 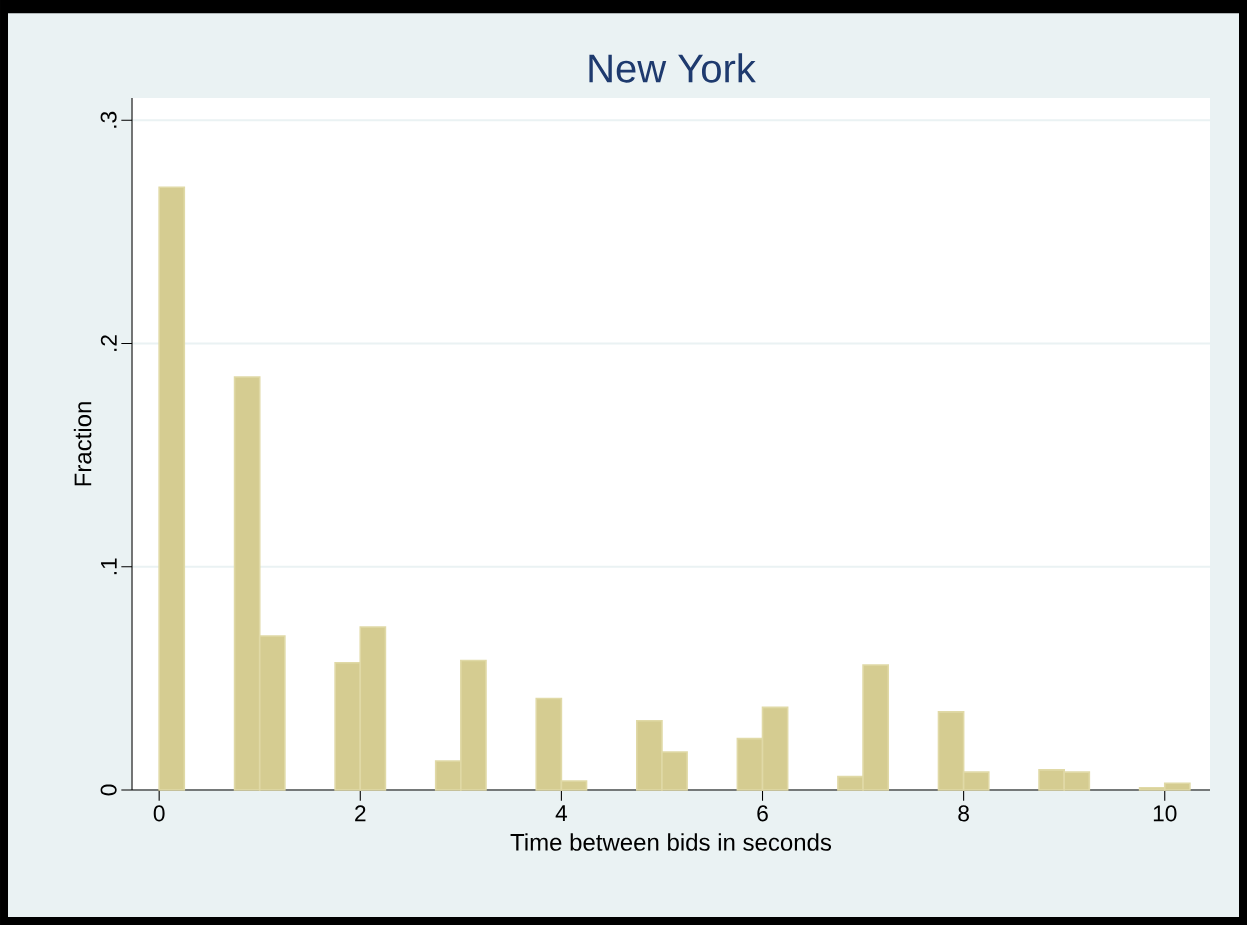 What do you see at coordinates (108, 343) in the screenshot?
I see `y-tick-label: .2` at bounding box center [108, 343].